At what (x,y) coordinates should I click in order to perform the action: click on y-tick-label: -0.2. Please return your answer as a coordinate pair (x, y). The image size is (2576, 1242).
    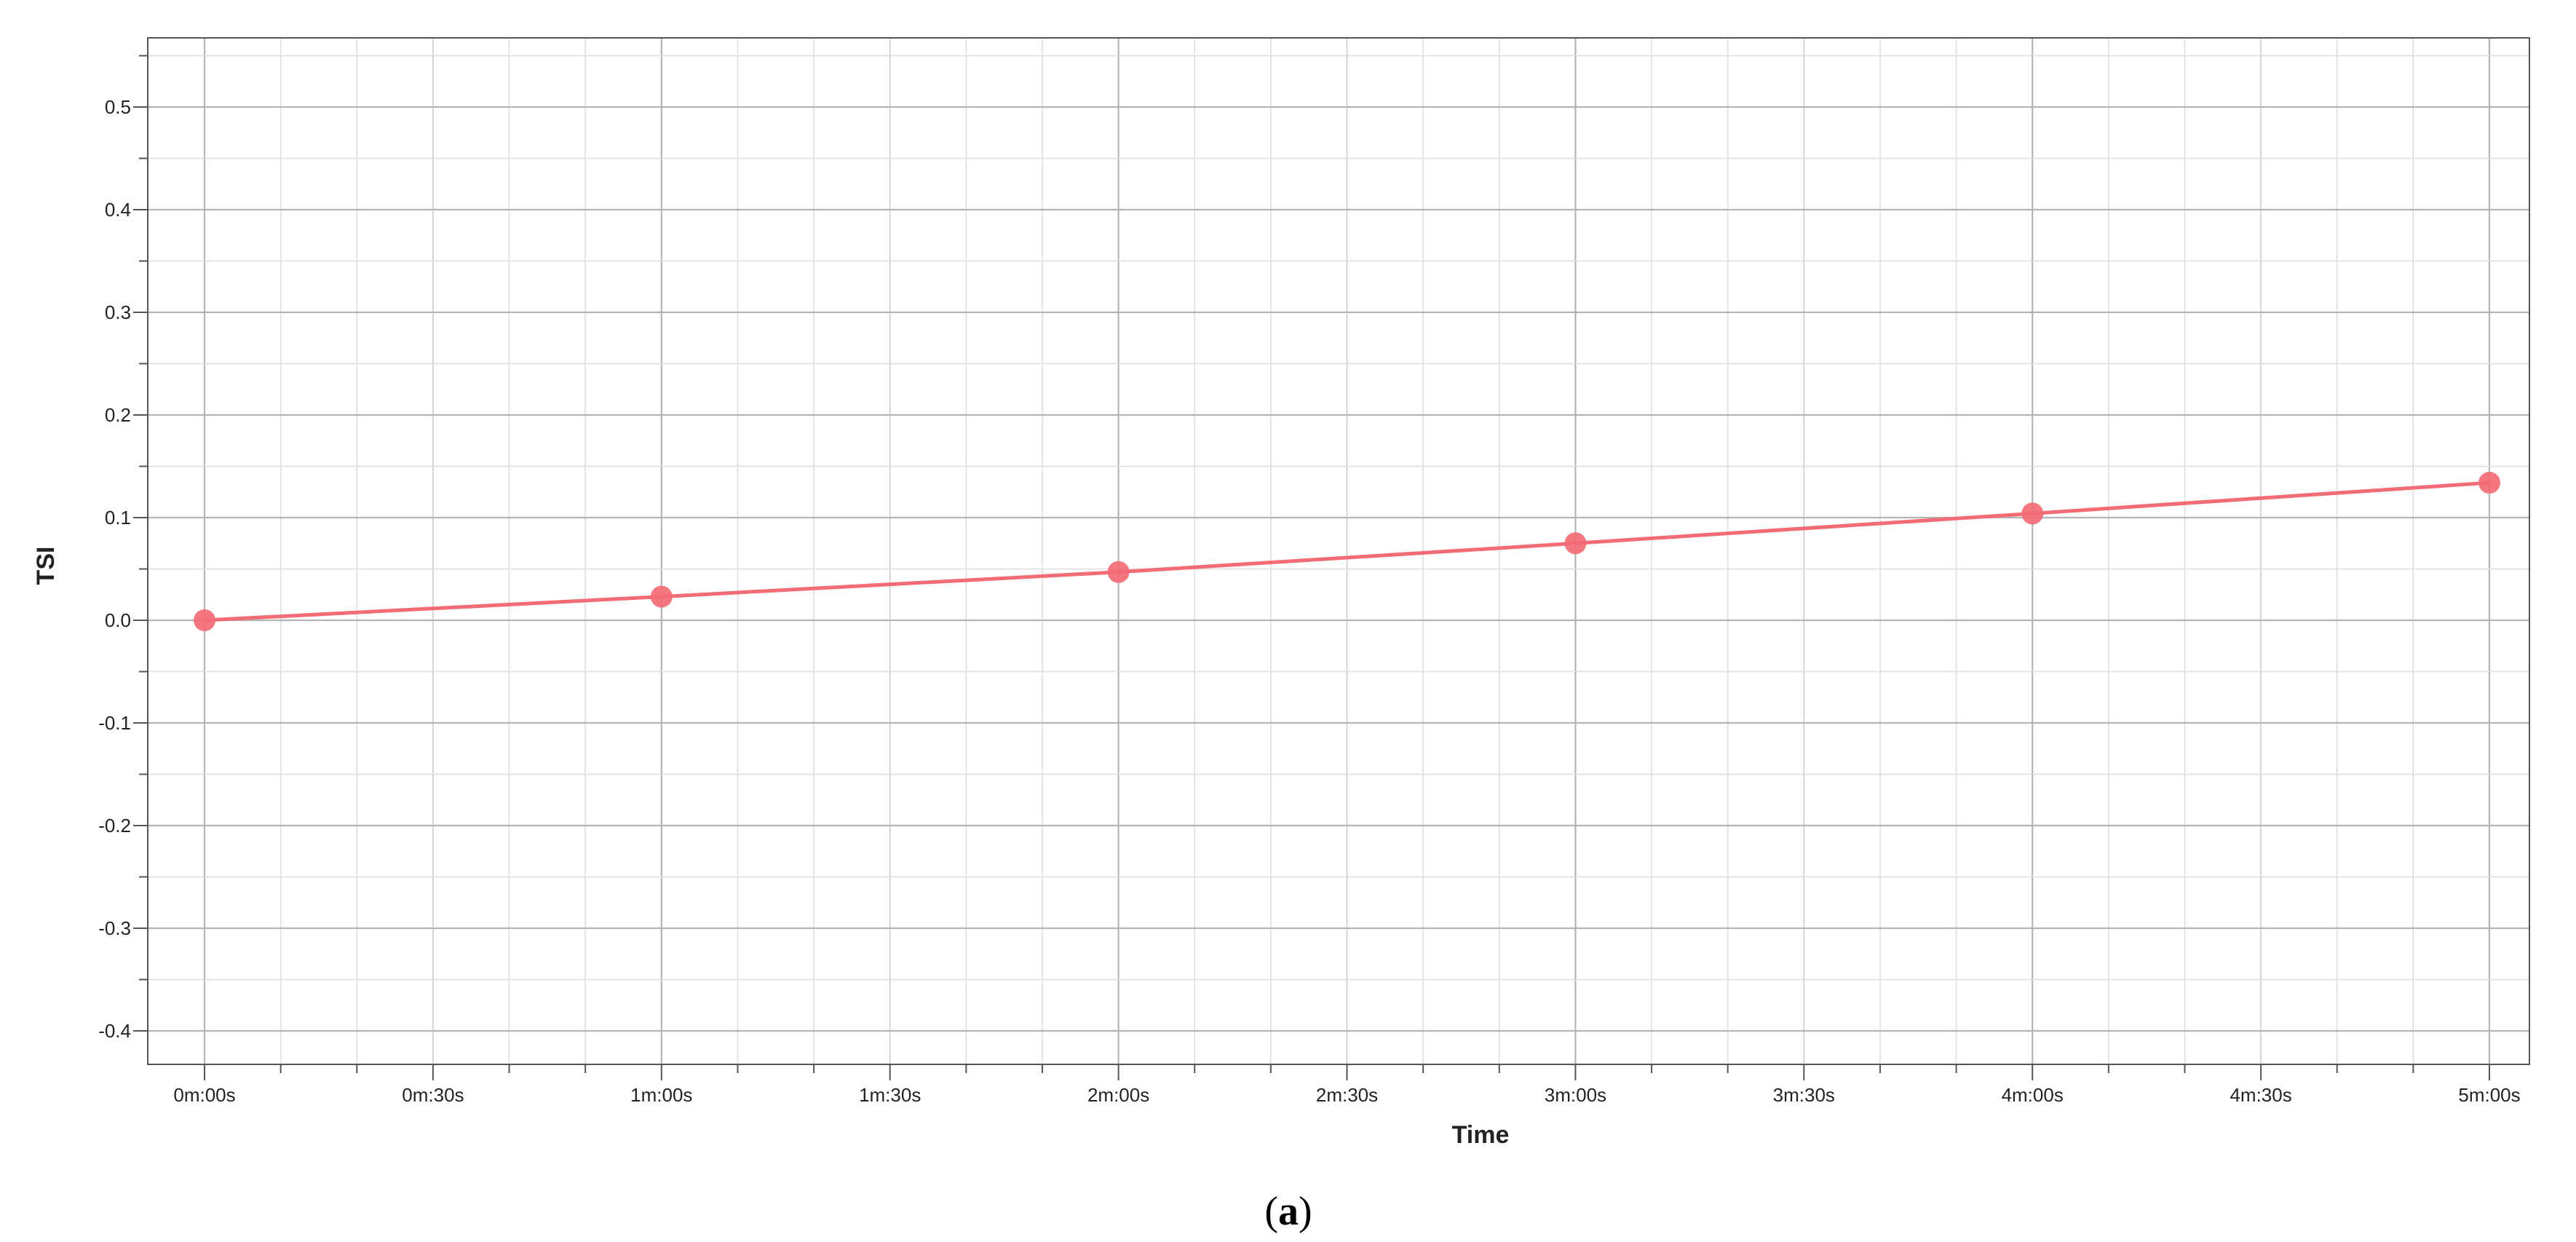
    Looking at the image, I should click on (114, 826).